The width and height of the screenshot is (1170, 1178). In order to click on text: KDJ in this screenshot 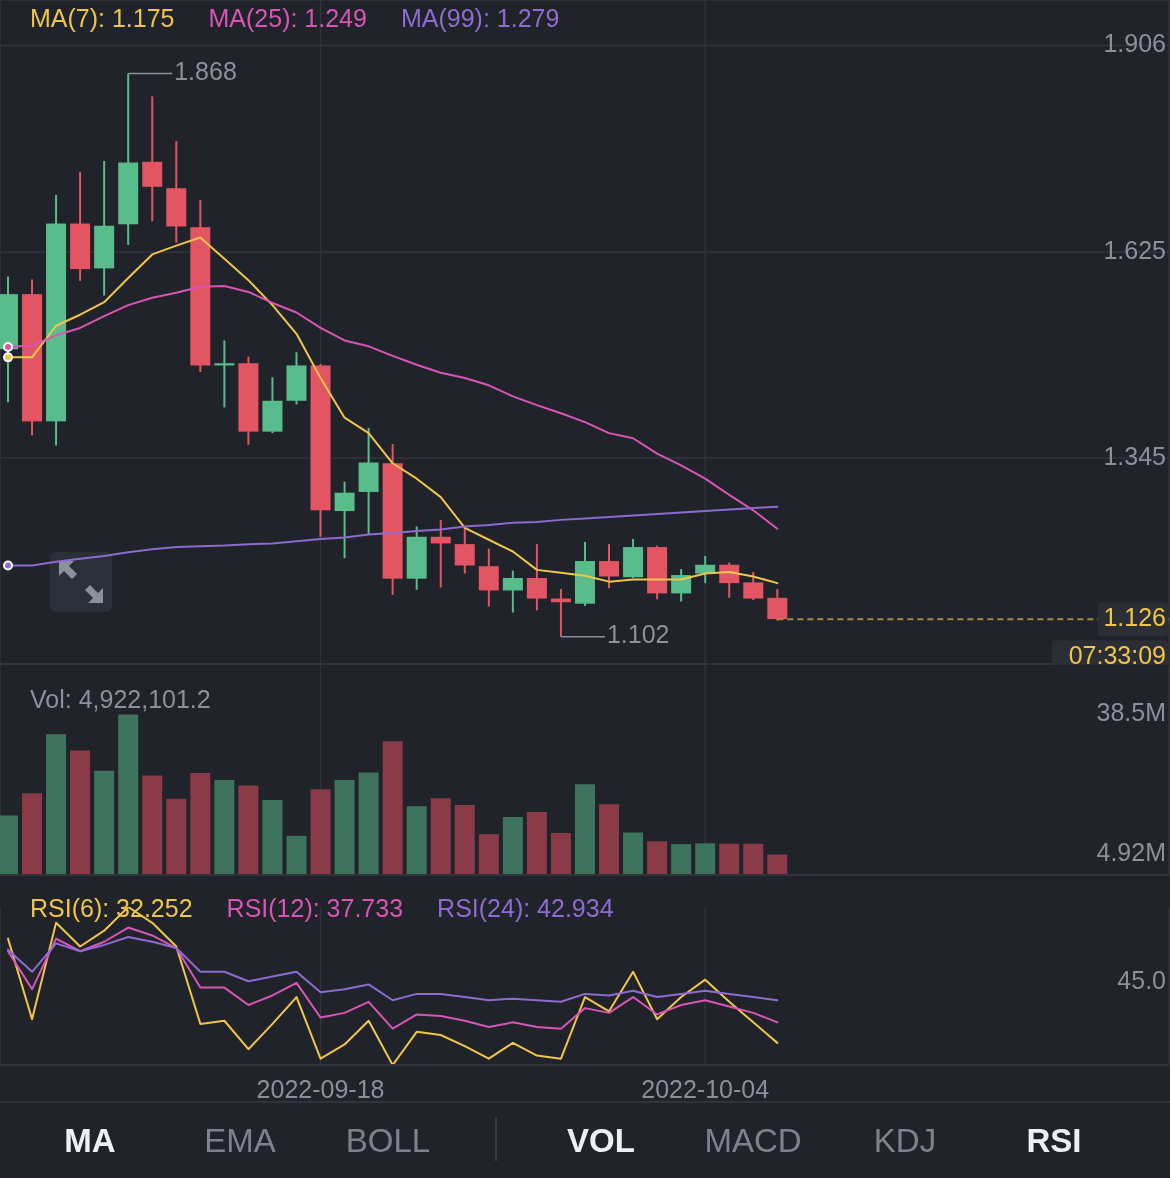, I will do `click(905, 1141)`.